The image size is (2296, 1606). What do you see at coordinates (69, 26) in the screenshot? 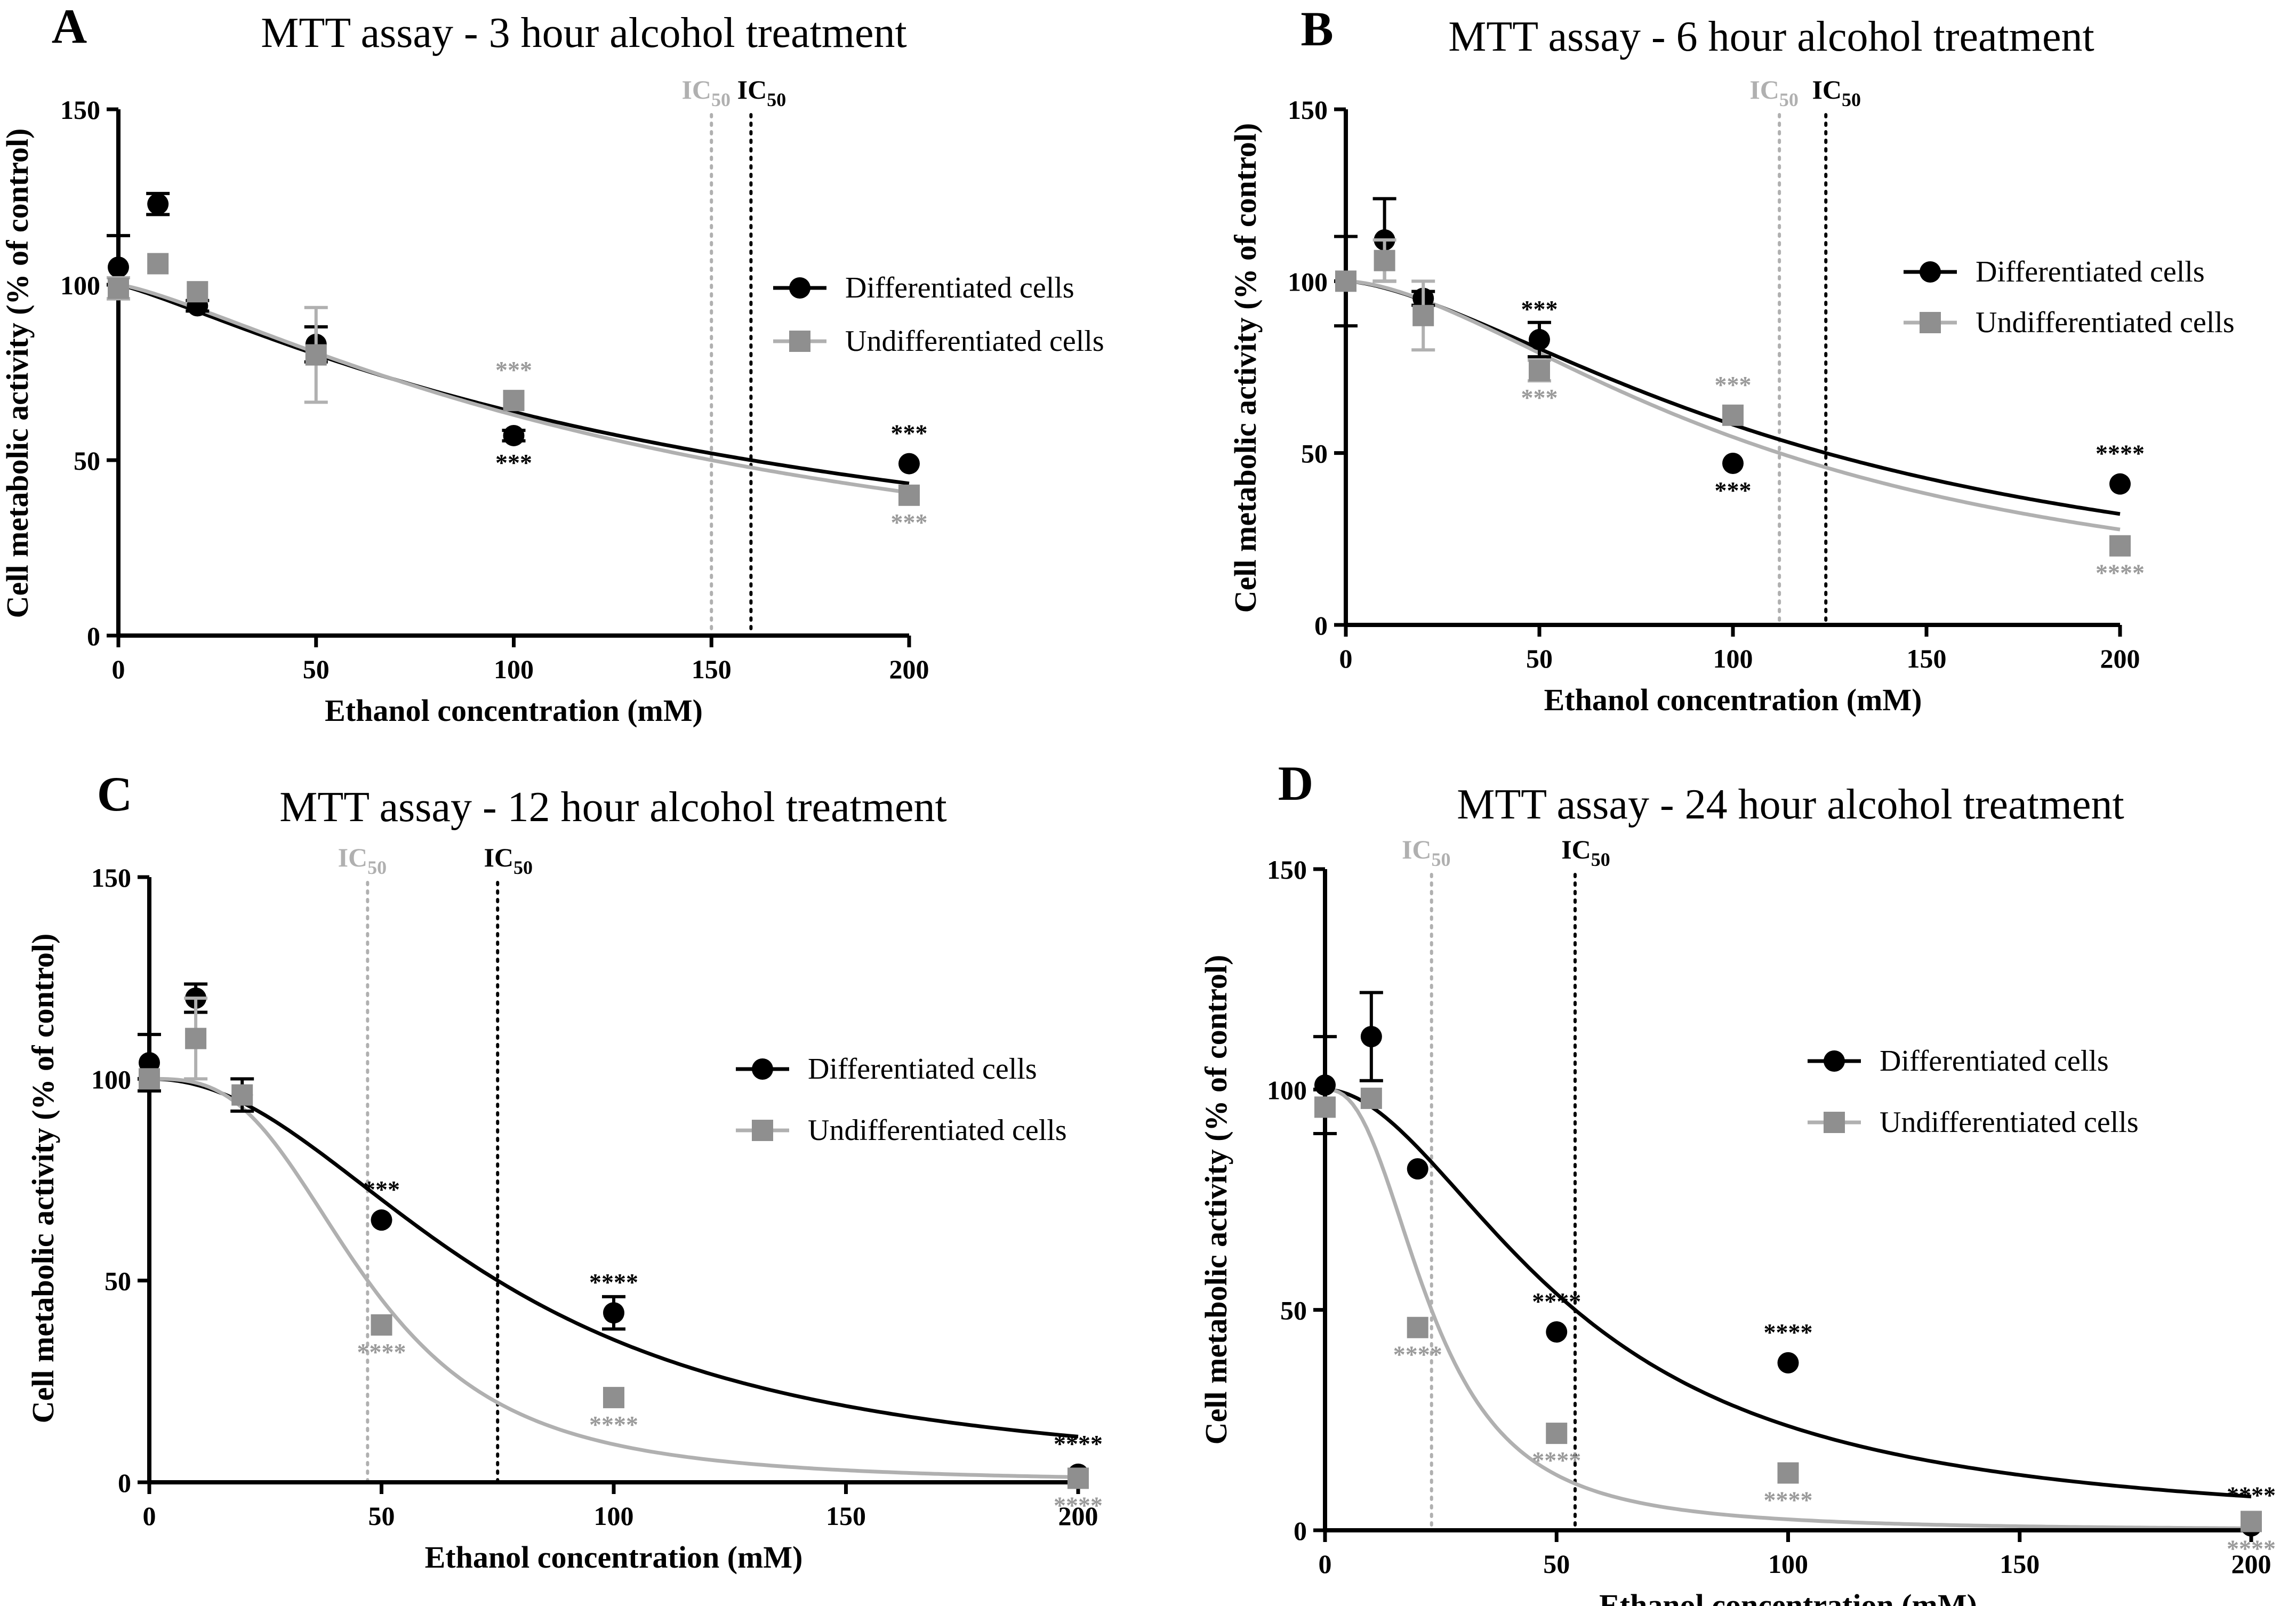
I see `panel-letter: A` at bounding box center [69, 26].